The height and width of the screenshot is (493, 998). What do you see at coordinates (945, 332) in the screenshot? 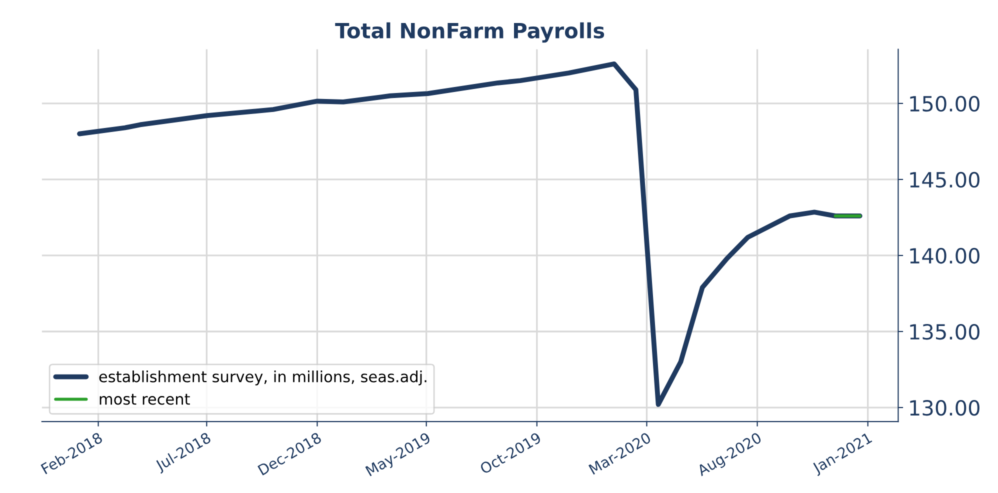
I see `y-tick-label: 135.00` at bounding box center [945, 332].